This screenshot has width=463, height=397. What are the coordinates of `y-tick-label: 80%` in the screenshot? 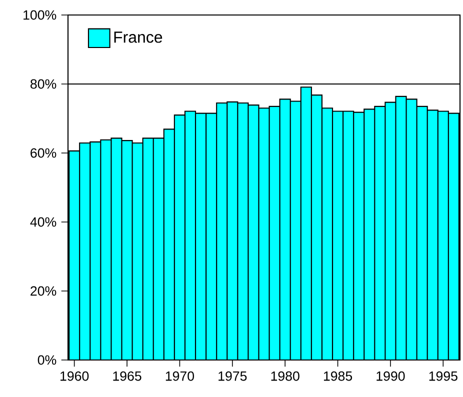 It's located at (43, 84).